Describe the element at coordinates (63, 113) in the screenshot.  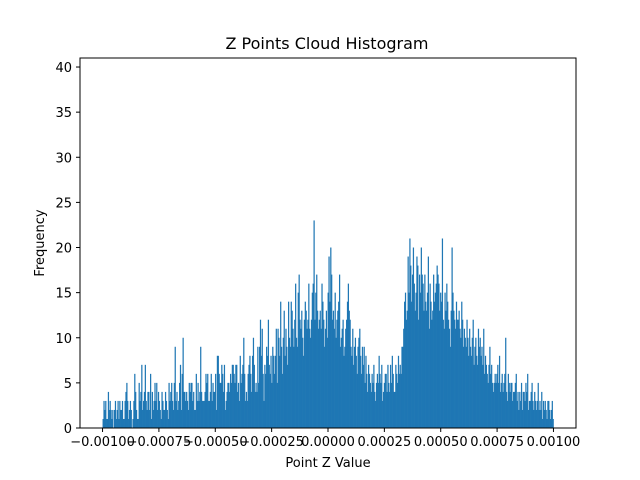
I see `y-tick-label: 35` at that location.